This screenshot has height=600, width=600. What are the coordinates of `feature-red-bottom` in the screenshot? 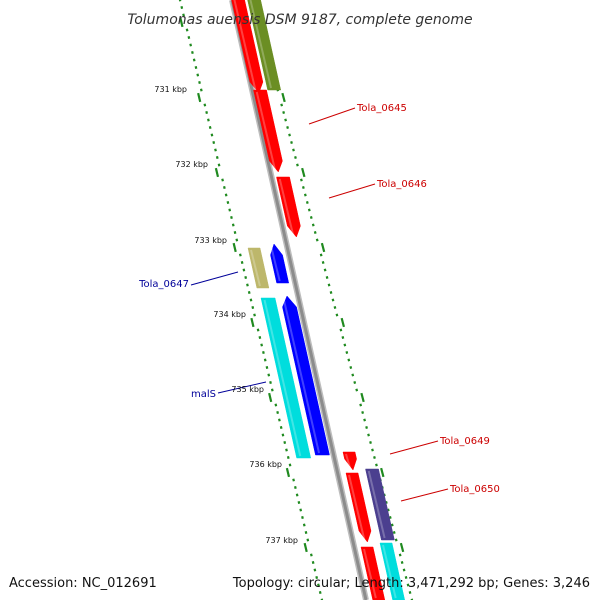 It's located at (373, 573).